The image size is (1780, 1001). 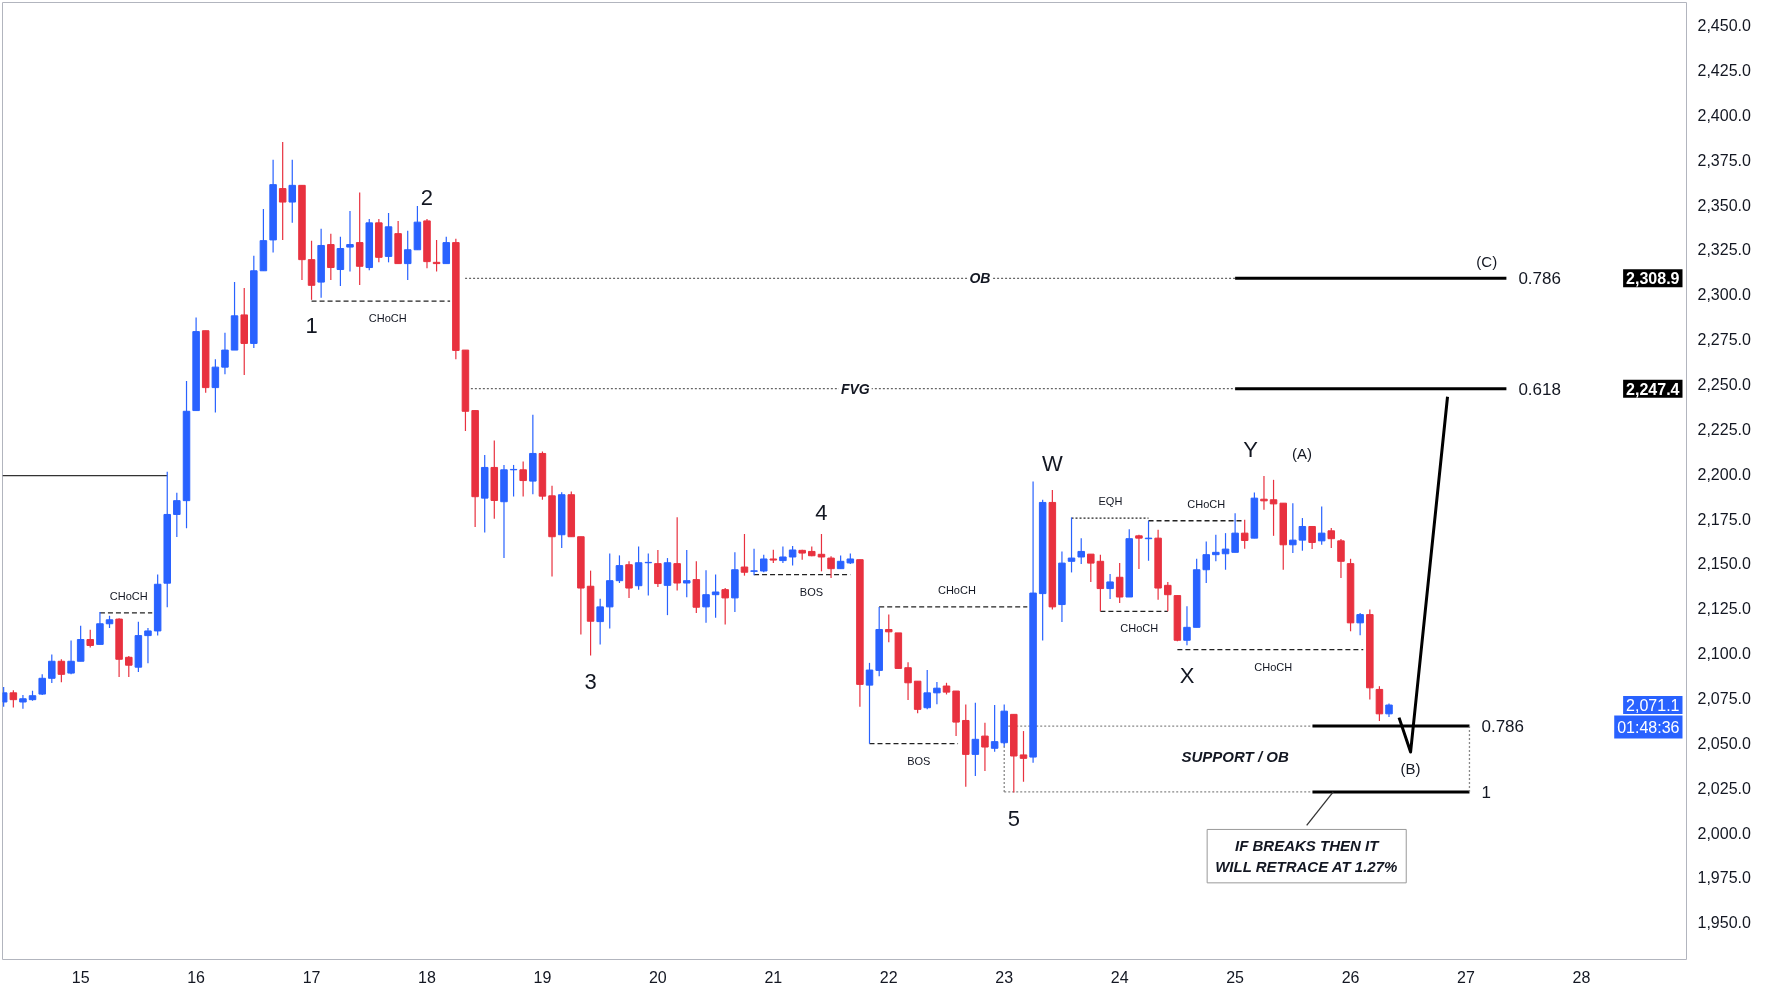 What do you see at coordinates (980, 278) in the screenshot?
I see `annotation: OB` at bounding box center [980, 278].